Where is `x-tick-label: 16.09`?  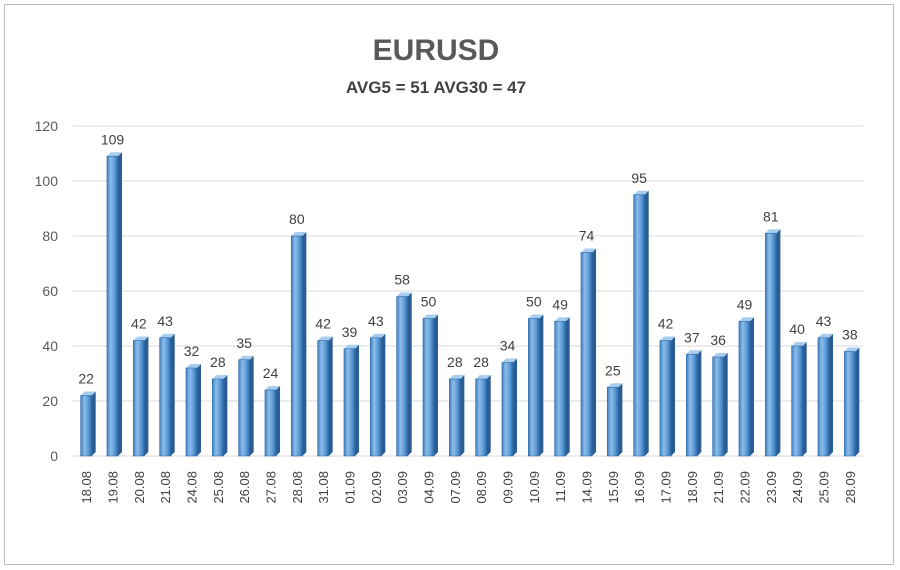 x-tick-label: 16.09 is located at coordinates (639, 487).